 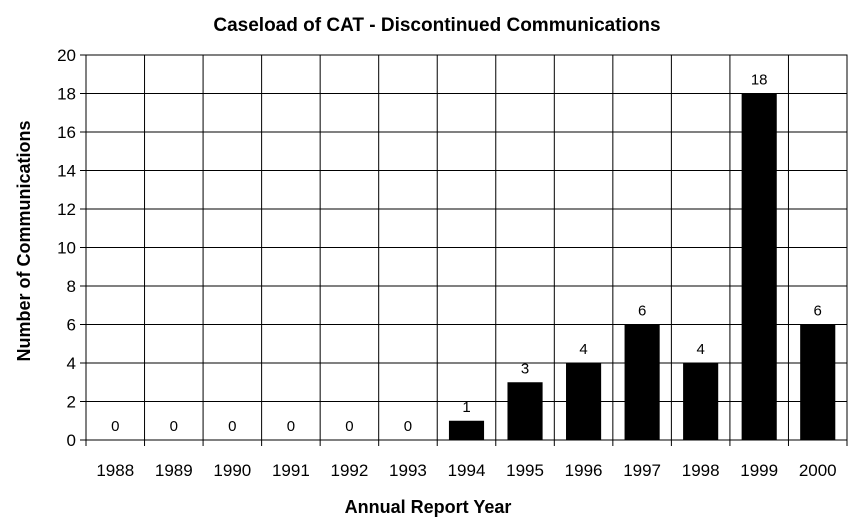 What do you see at coordinates (466, 407) in the screenshot?
I see `data-label: 1` at bounding box center [466, 407].